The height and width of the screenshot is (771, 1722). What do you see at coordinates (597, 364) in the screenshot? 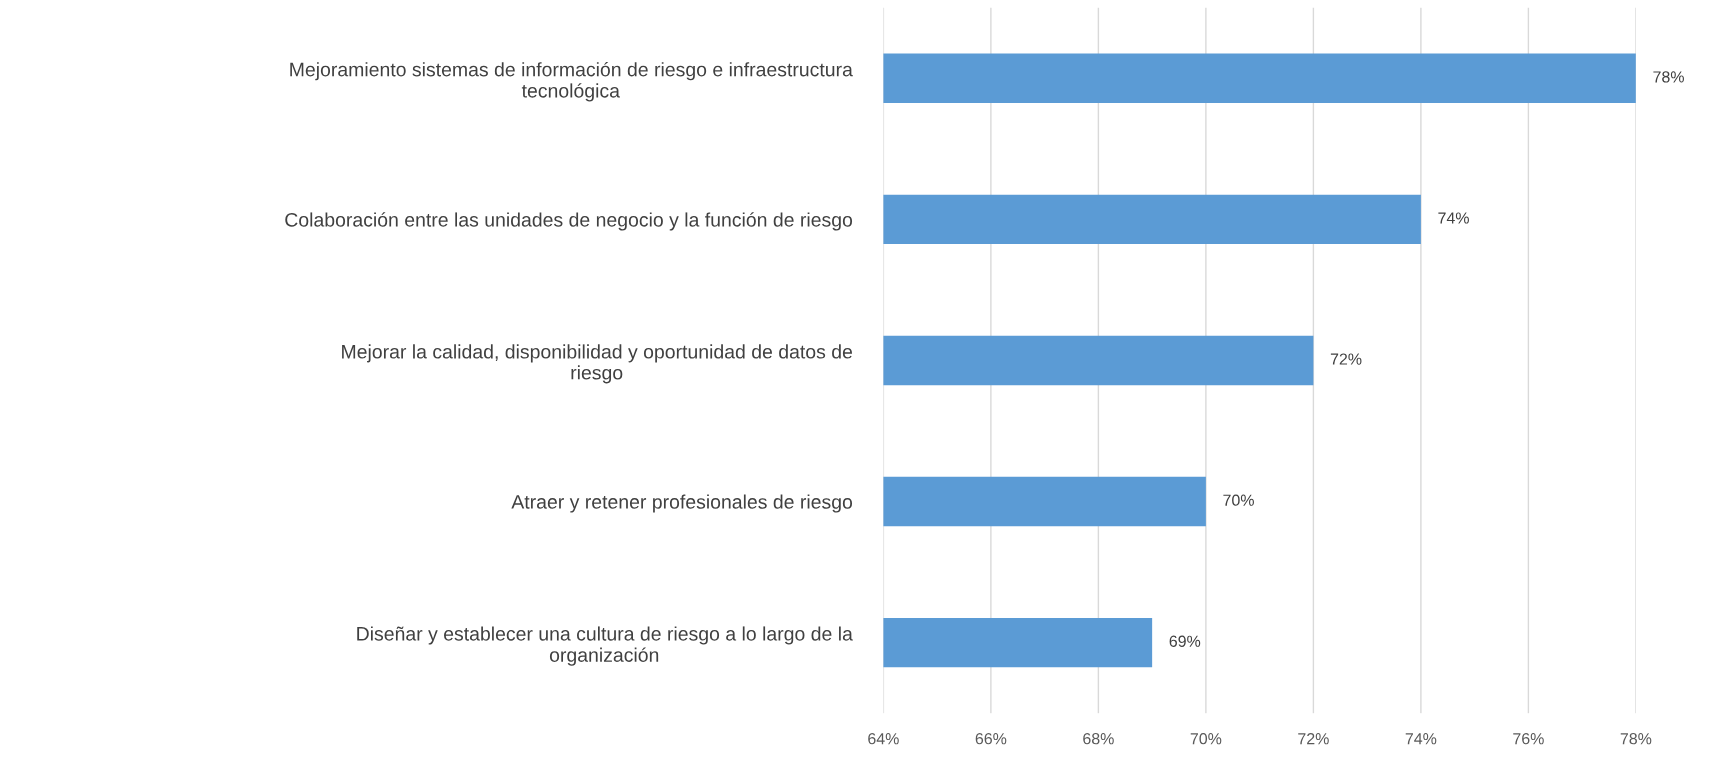
I see `y-tick-label: Mejorar la calidad, disponibilidad y oportunidad de datos de riesgo` at bounding box center [597, 364].